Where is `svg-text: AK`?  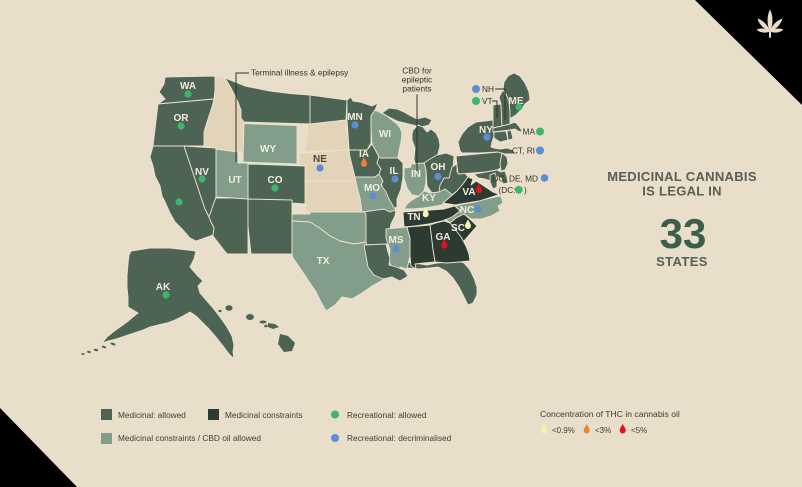
svg-text: AK is located at coordinates (163, 287).